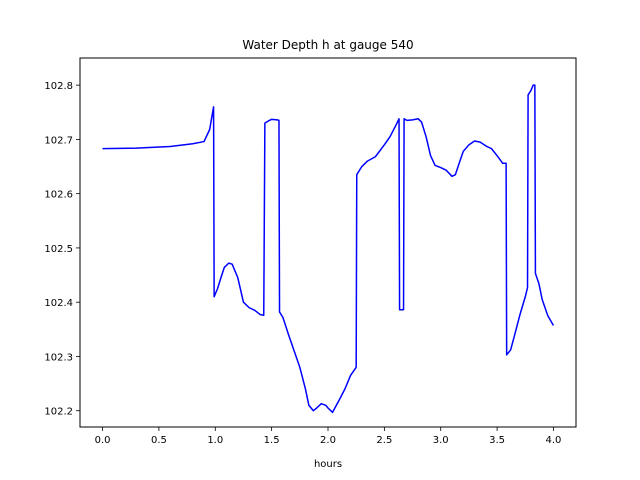 Image resolution: width=640 pixels, height=480 pixels. I want to click on x-tick-label: 4.0, so click(554, 440).